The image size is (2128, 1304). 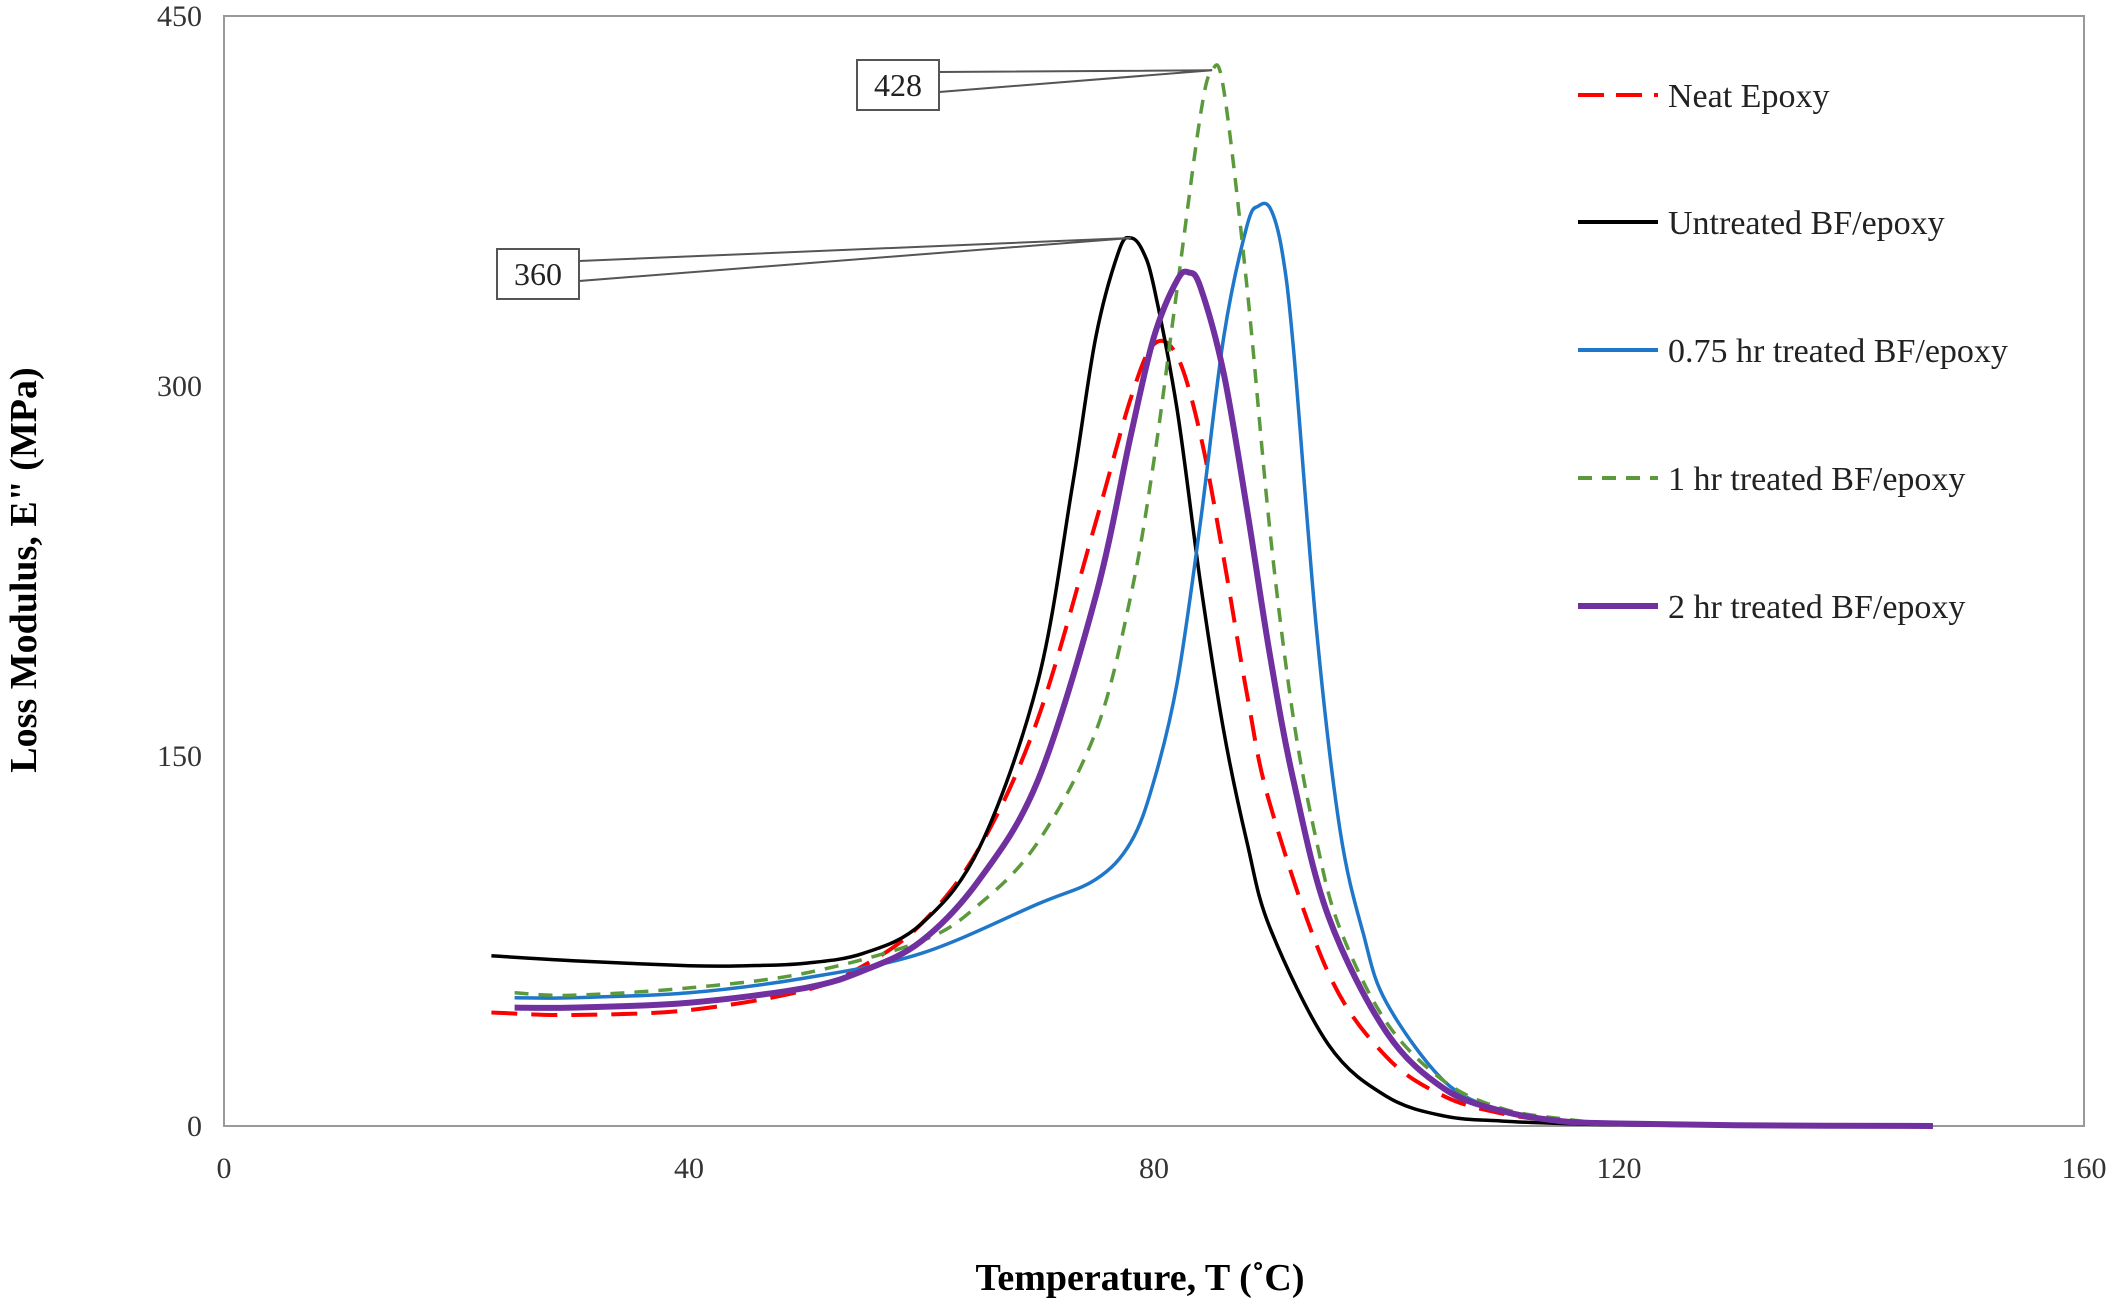 I want to click on x-axis-ticks: 0 40 80 120 160, so click(x=1162, y=1168).